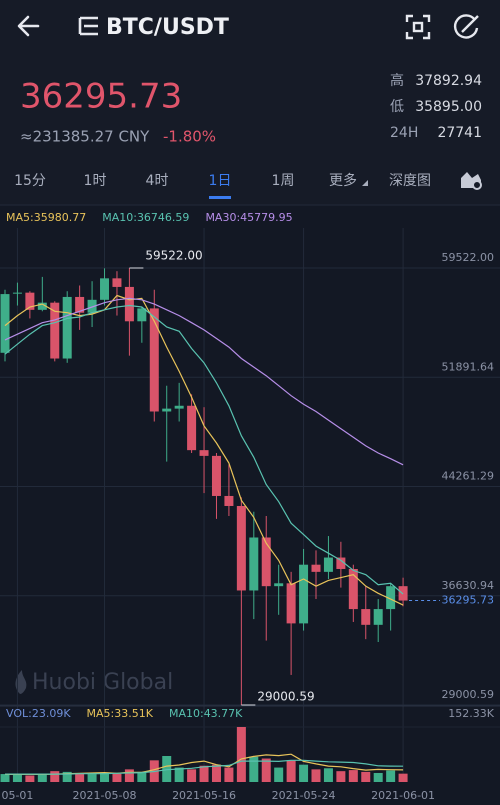 The height and width of the screenshot is (805, 500). What do you see at coordinates (418, 27) in the screenshot?
I see `scan-icon` at bounding box center [418, 27].